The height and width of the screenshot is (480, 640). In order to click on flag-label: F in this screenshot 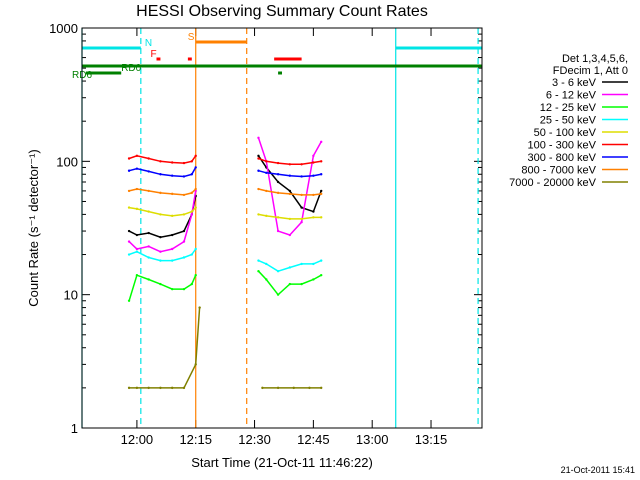, I will do `click(154, 54)`.